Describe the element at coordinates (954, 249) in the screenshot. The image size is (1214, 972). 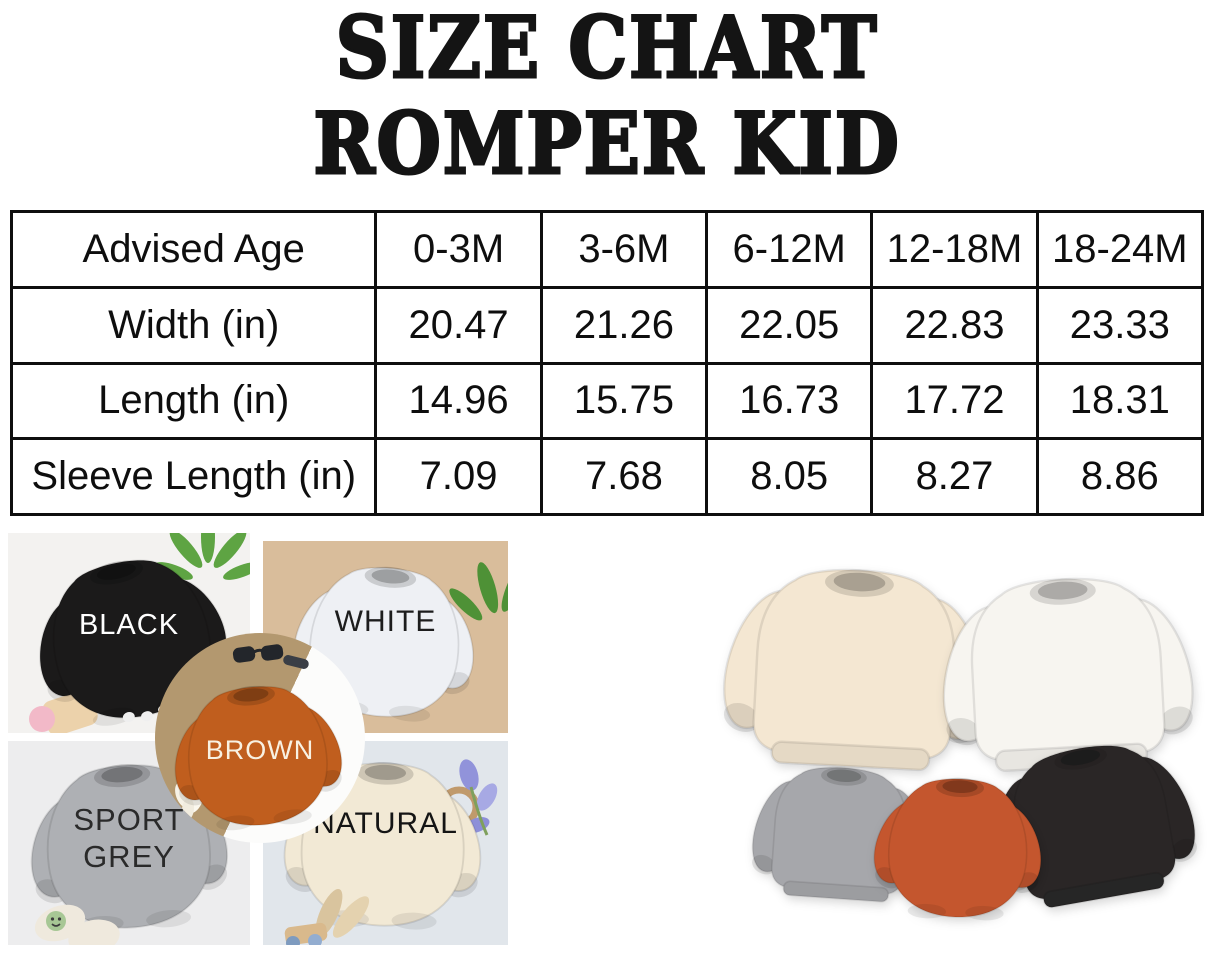
I see `header-cell-size-3: 12-18M` at that location.